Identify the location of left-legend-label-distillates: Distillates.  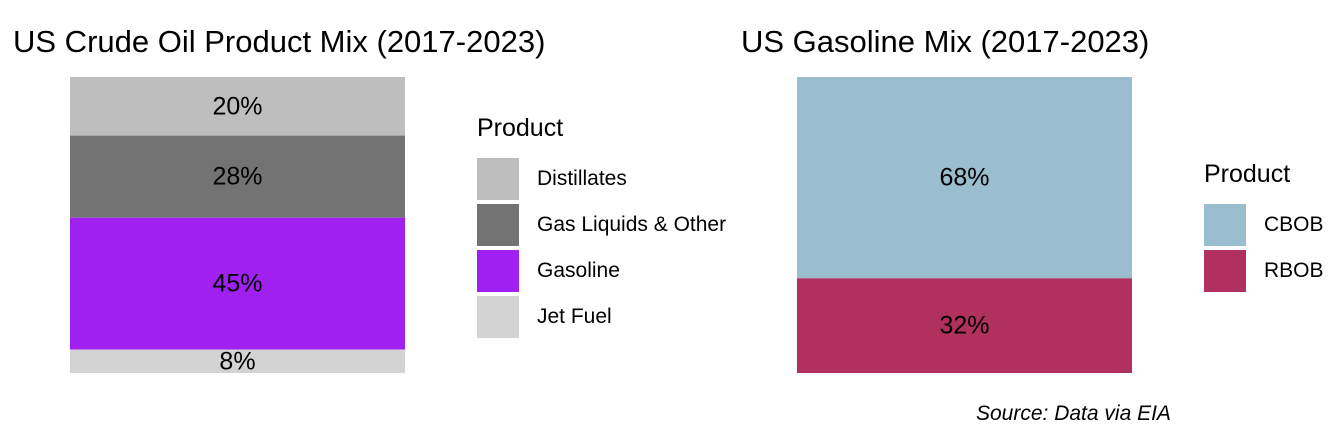
(582, 178).